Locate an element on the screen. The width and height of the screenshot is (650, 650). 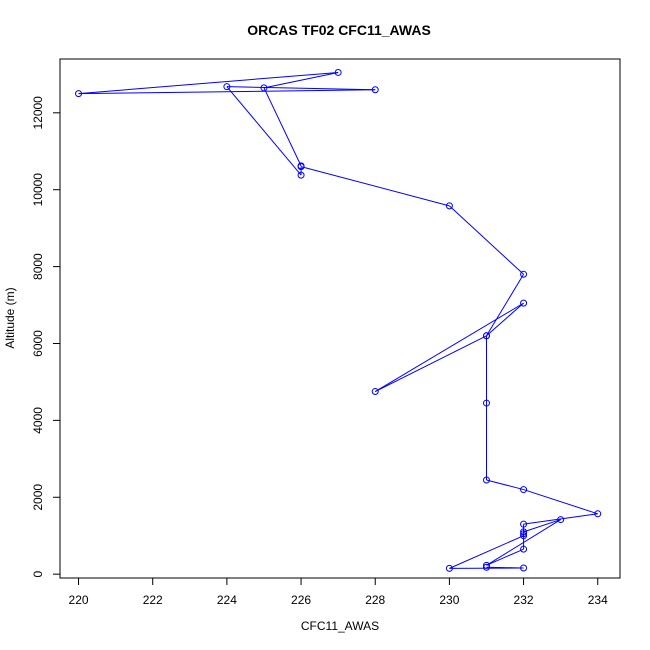
y-tick-label: 0 is located at coordinates (38, 573).